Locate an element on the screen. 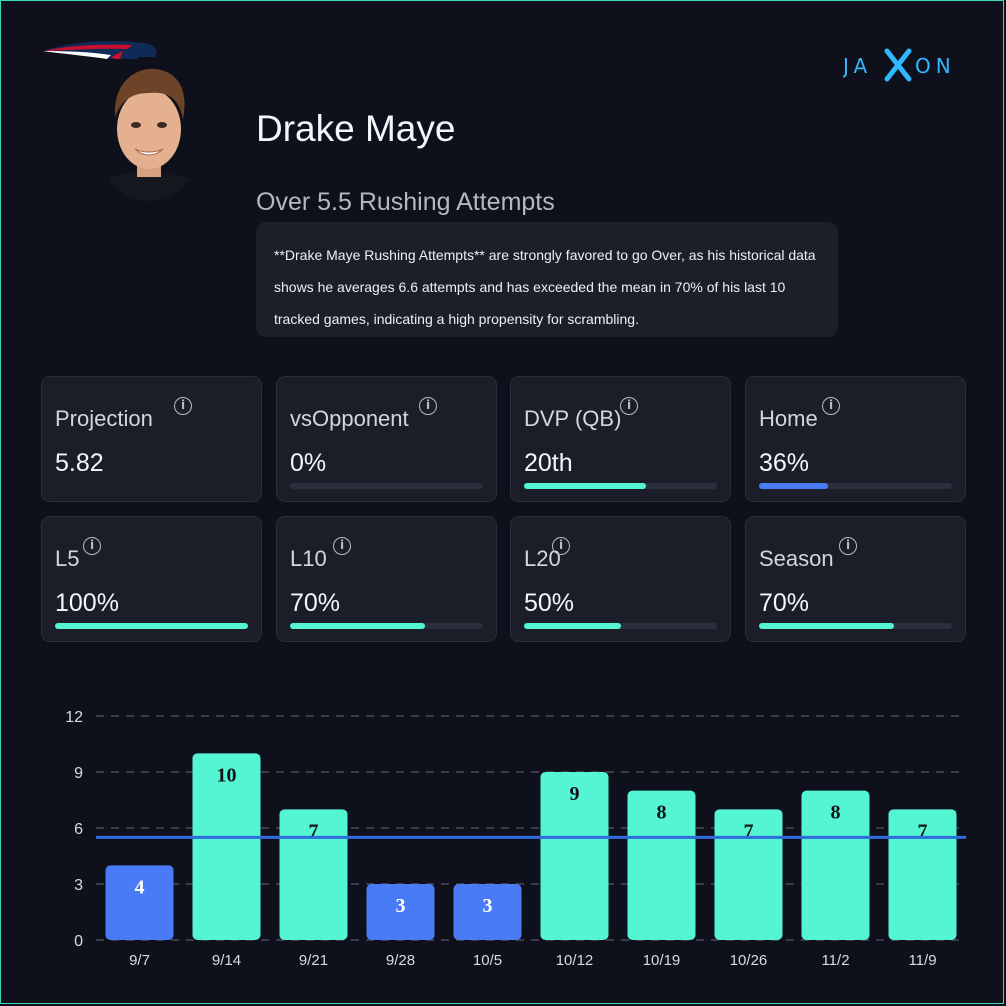  metric-label: vsOpponent is located at coordinates (349, 418).